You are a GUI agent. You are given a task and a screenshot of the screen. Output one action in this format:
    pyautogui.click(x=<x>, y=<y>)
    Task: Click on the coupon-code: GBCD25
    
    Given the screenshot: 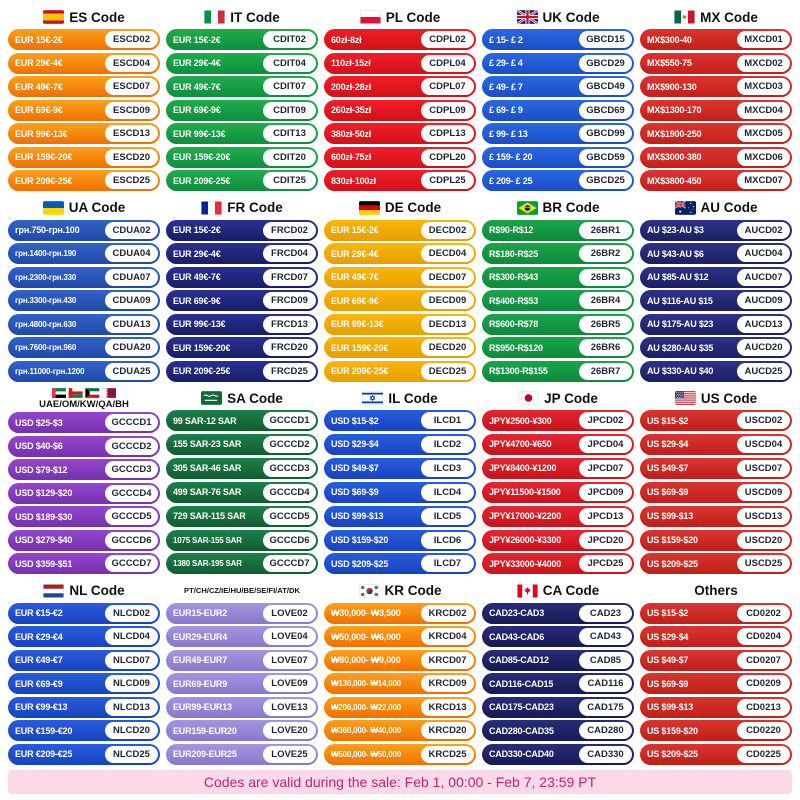 What is the action you would take?
    pyautogui.click(x=605, y=181)
    